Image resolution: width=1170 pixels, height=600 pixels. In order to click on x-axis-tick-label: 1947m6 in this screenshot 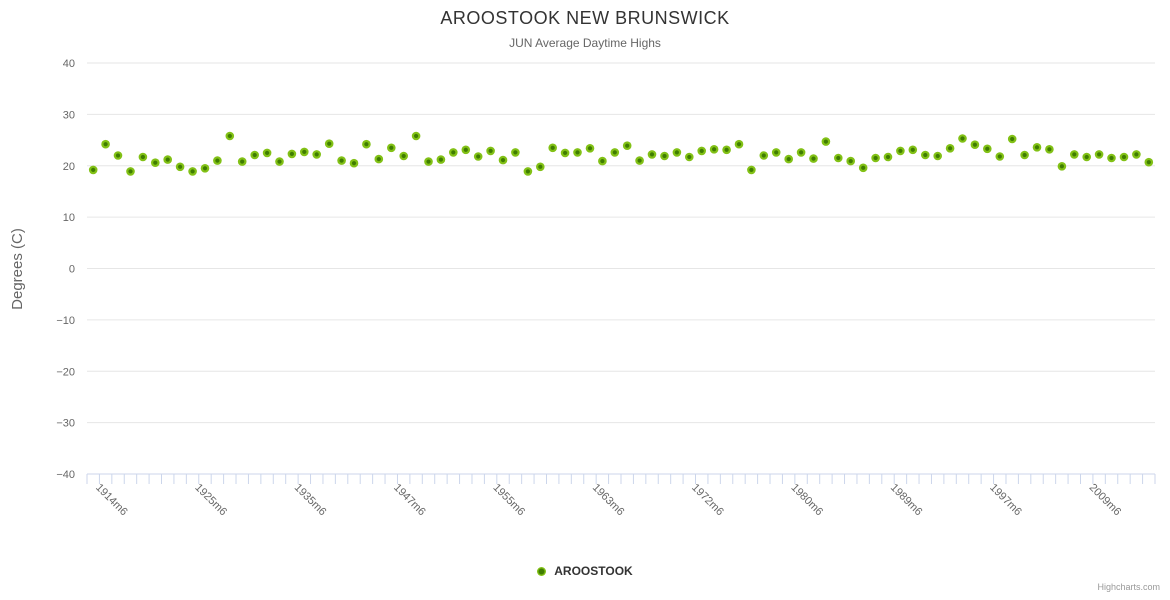, I will do `click(409, 500)`.